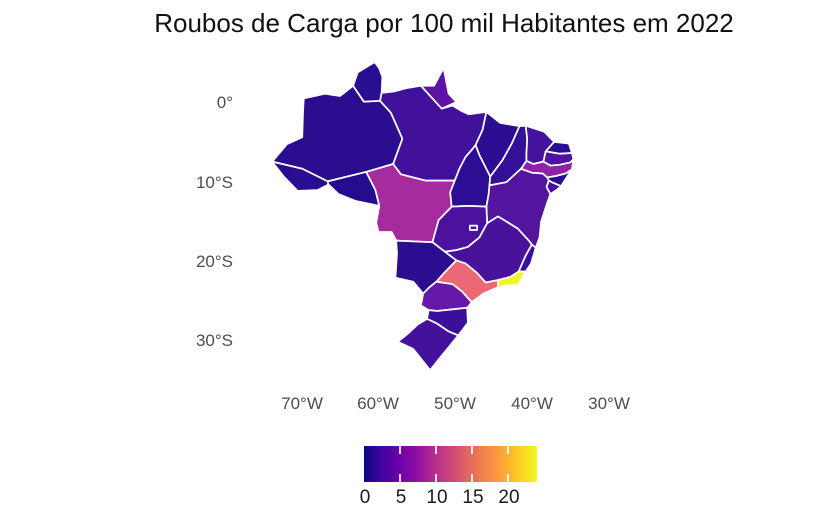 Image resolution: width=840 pixels, height=531 pixels. I want to click on state-distrito-federal, so click(473, 227).